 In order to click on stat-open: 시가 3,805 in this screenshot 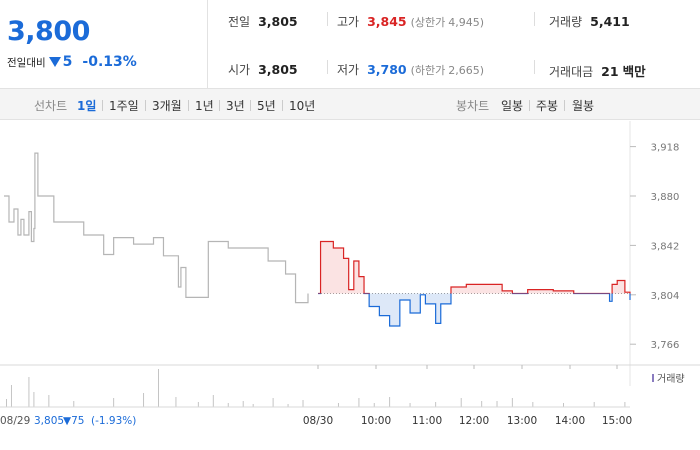, I will do `click(263, 69)`.